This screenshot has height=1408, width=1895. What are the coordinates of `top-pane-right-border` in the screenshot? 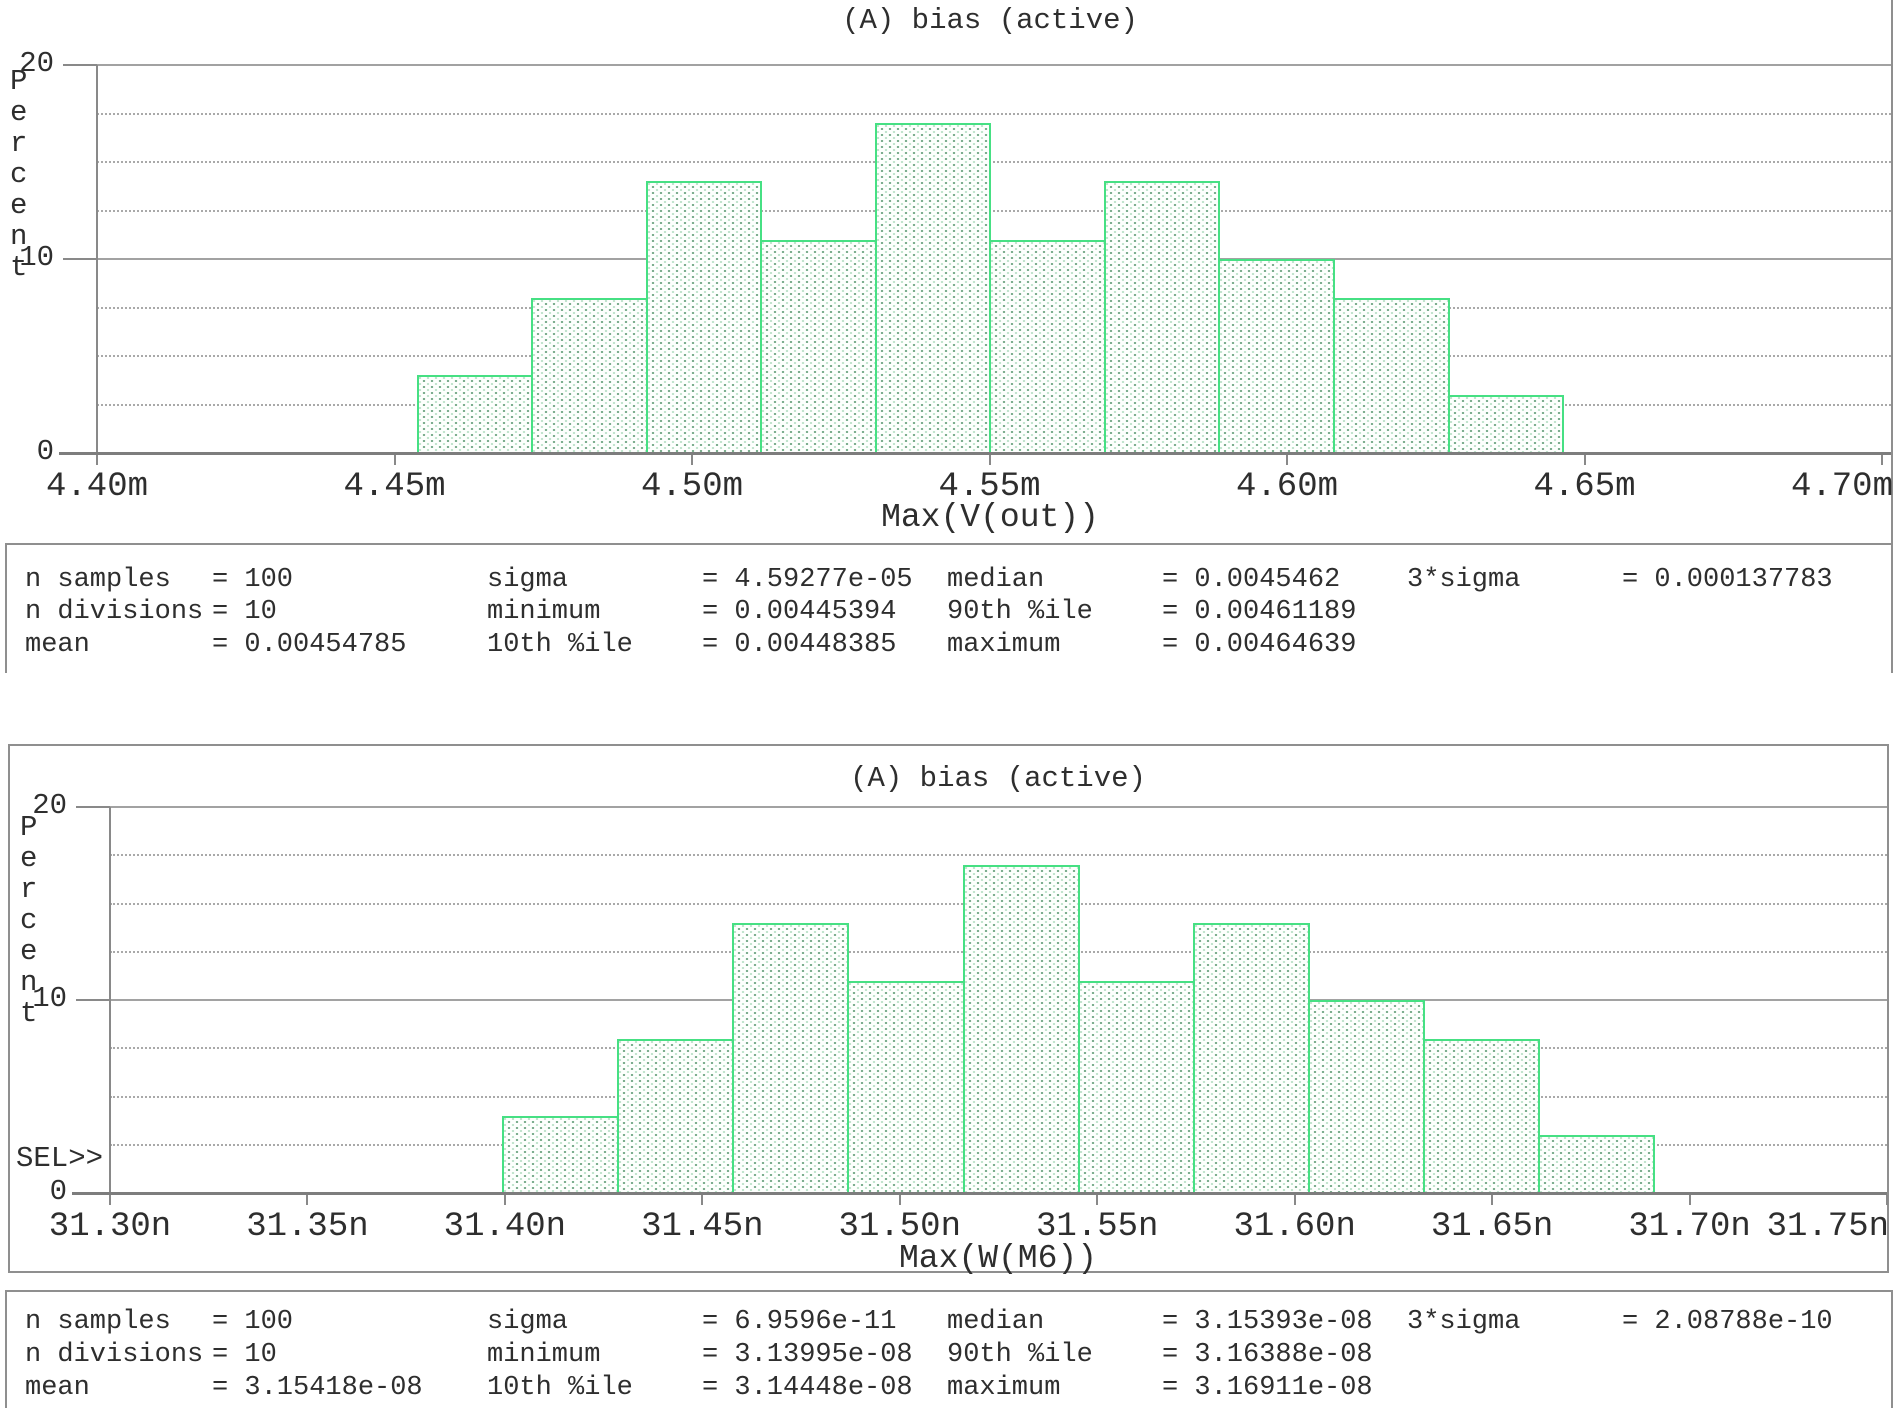 It's located at (1892, 271).